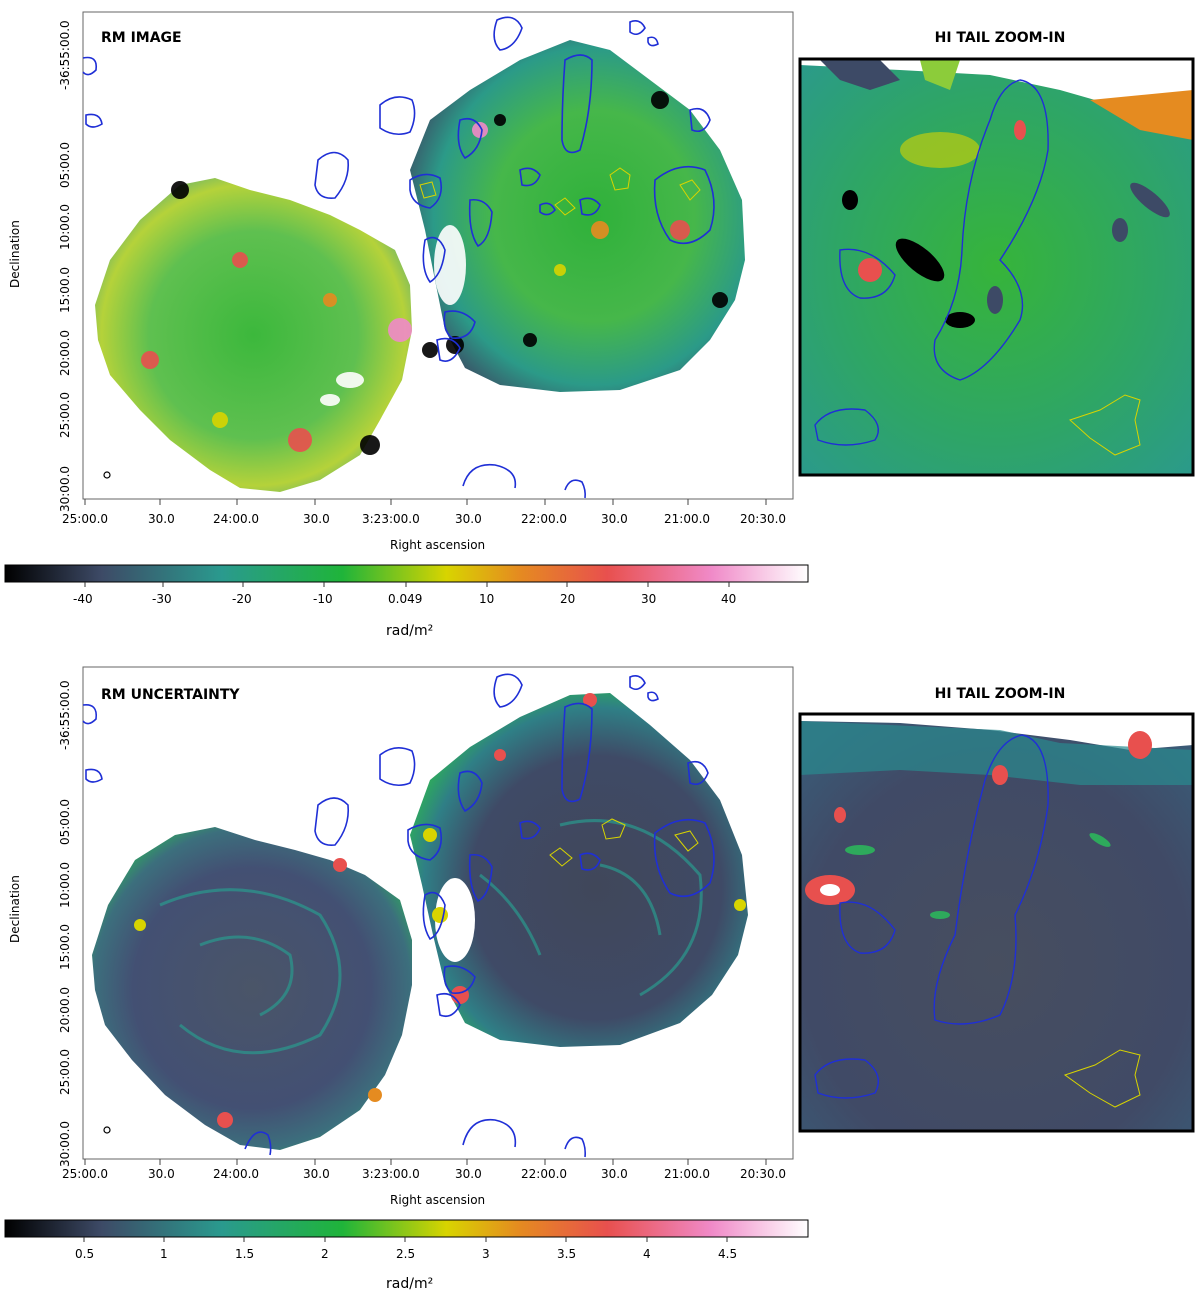  Describe the element at coordinates (425, 502) in the screenshot. I see `x-tick-marks` at that location.